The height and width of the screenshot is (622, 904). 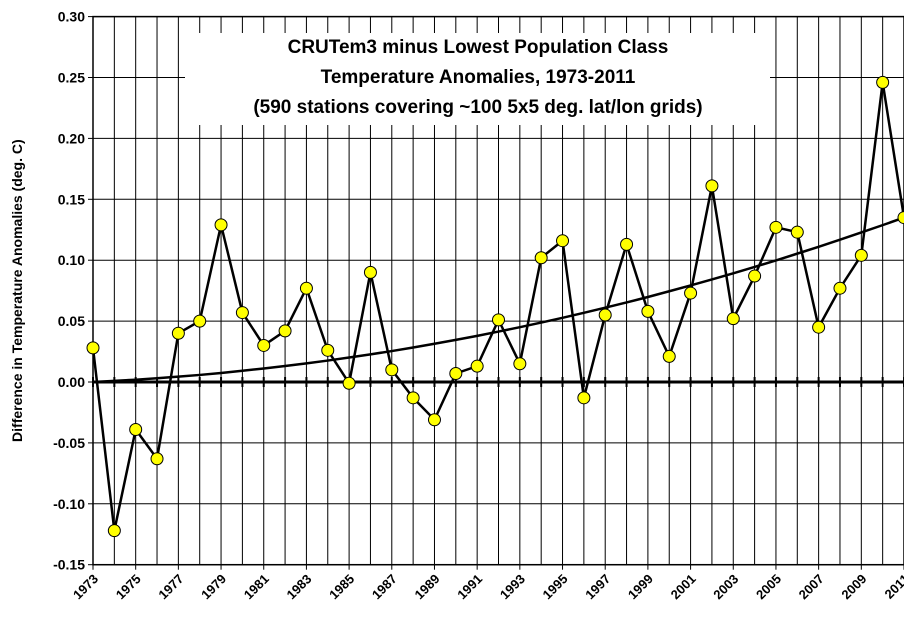 What do you see at coordinates (469, 586) in the screenshot?
I see `x-tick-label: 1991` at bounding box center [469, 586].